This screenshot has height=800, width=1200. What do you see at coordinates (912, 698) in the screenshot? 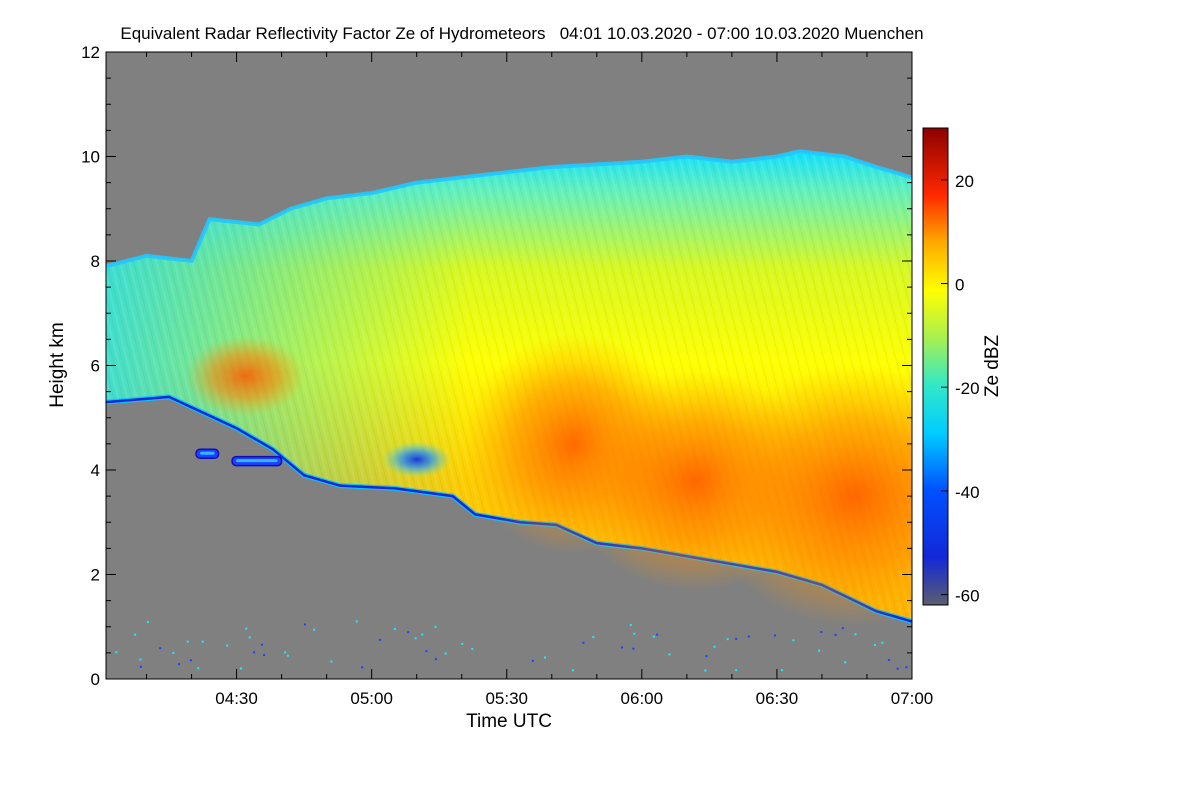
I see `x-tick-label: 07:00` at bounding box center [912, 698].